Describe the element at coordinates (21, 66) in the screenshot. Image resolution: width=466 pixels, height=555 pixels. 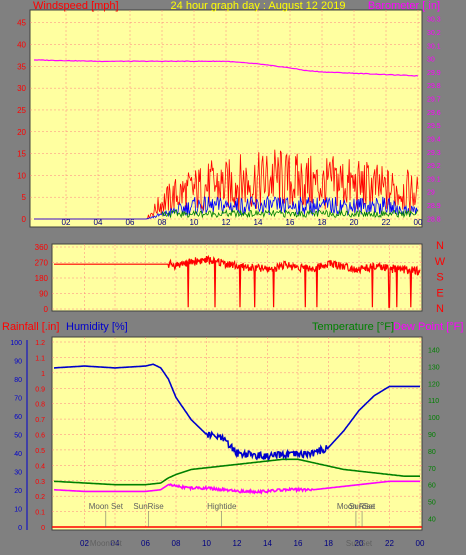
I see `wind-tick-label: 35` at that location.